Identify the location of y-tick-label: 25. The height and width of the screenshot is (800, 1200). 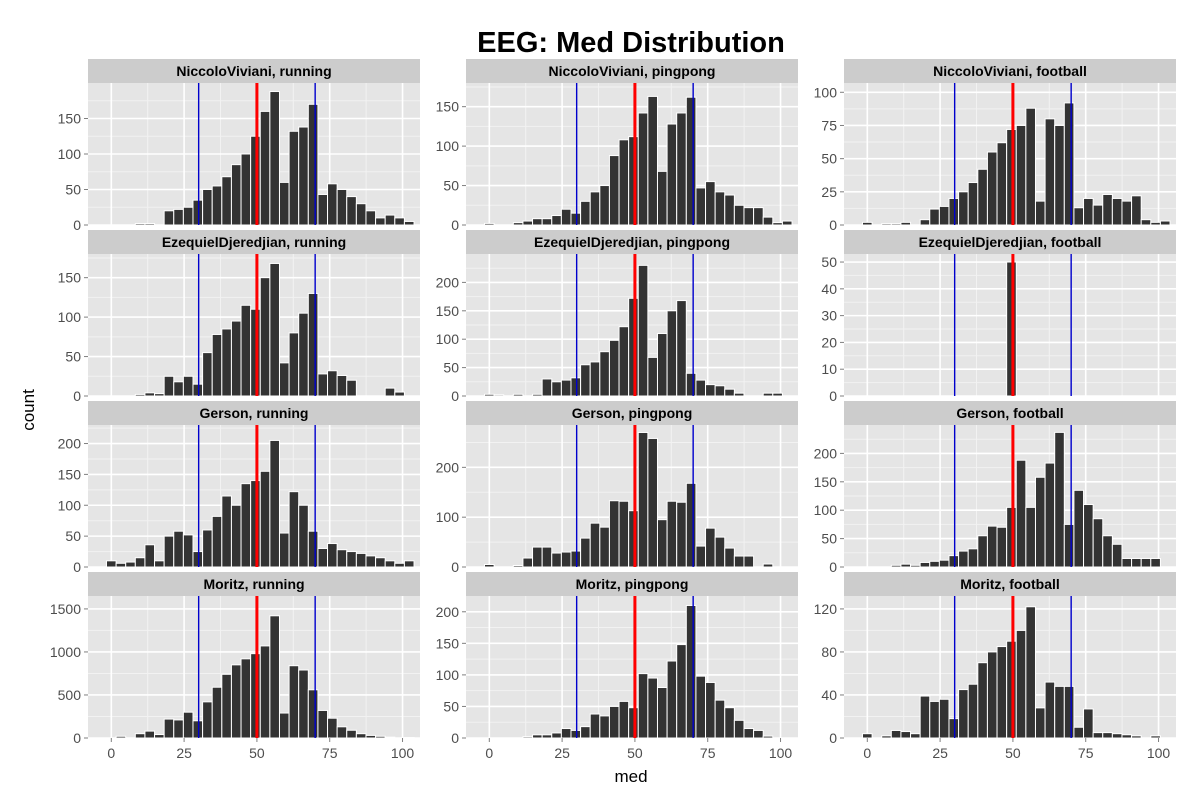
(829, 192).